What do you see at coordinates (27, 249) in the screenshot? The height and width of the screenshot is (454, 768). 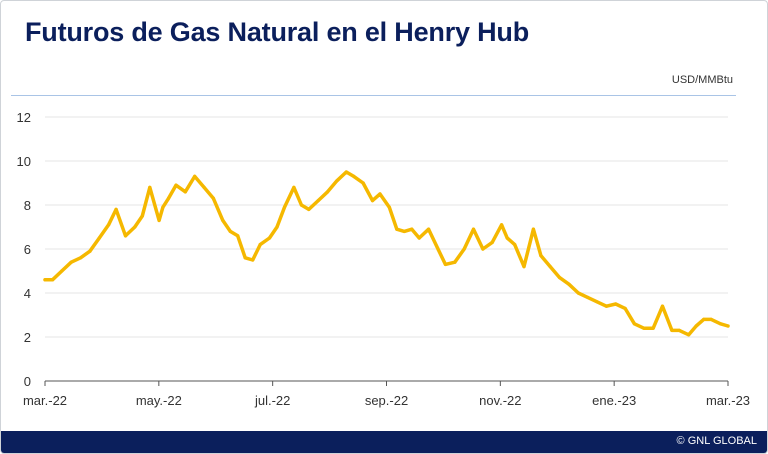 I see `y-tick-label: 6` at bounding box center [27, 249].